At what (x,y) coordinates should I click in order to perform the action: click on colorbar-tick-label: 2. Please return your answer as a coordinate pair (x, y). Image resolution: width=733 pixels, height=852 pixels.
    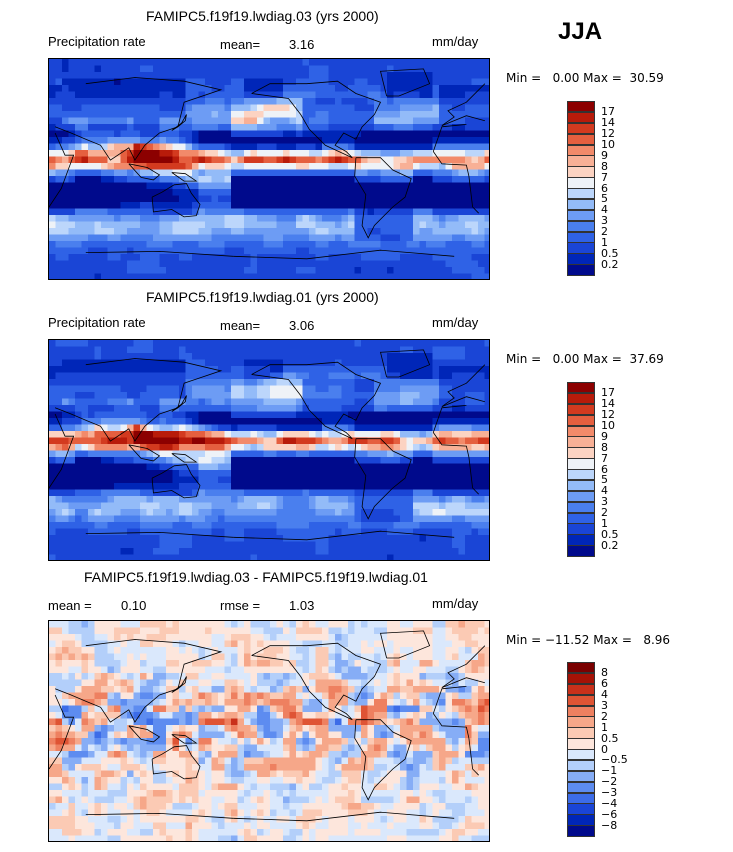
    Looking at the image, I should click on (604, 231).